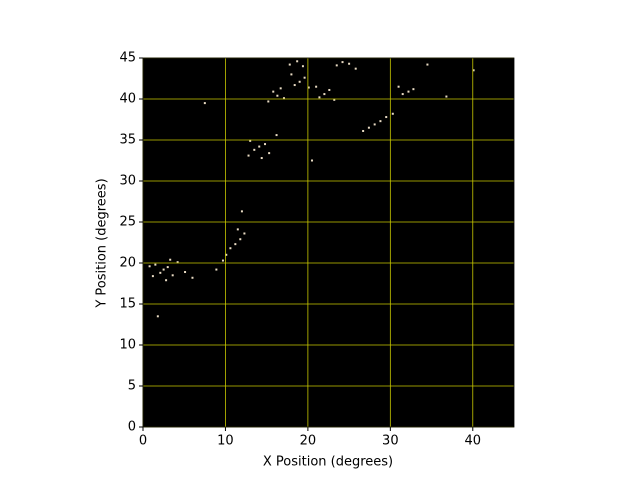 The image size is (640, 484). What do you see at coordinates (473, 441) in the screenshot?
I see `x-tick-label: 40` at bounding box center [473, 441].